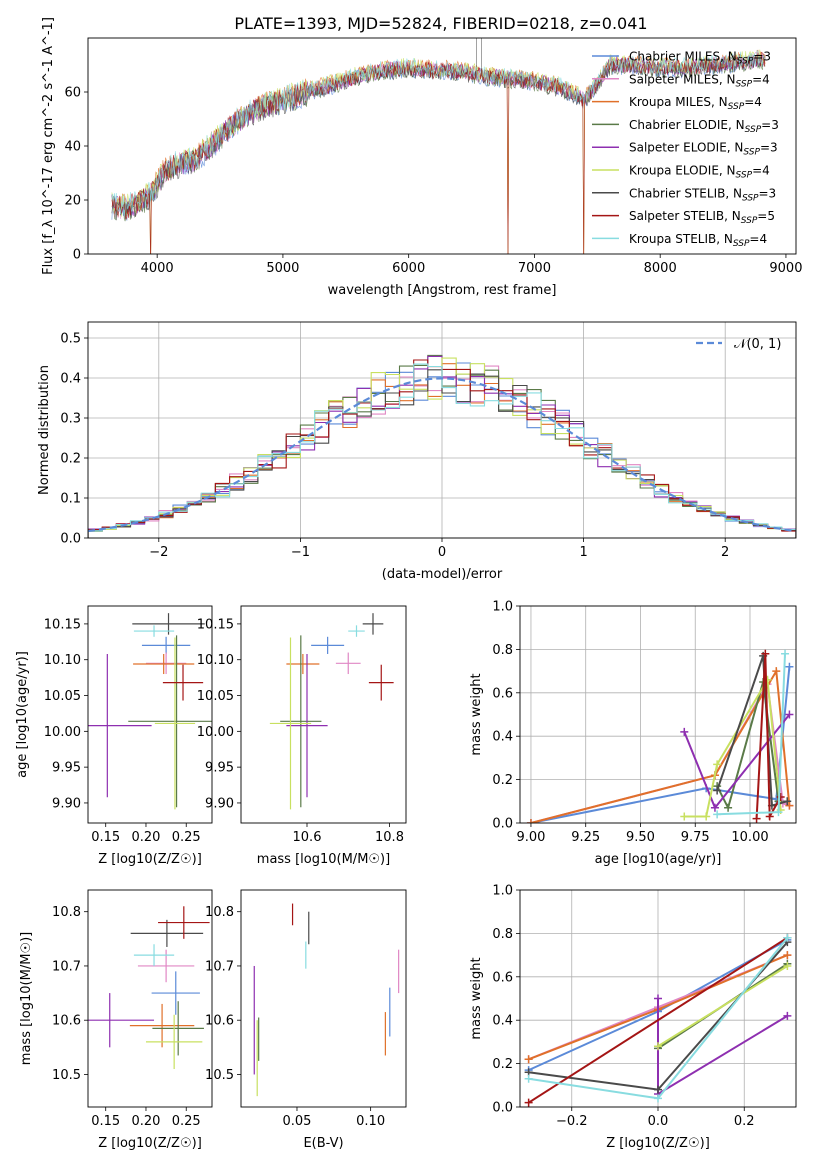 The image size is (819, 1170). Describe the element at coordinates (186, 837) in the screenshot. I see `x-tick-label: 0.25` at that location.